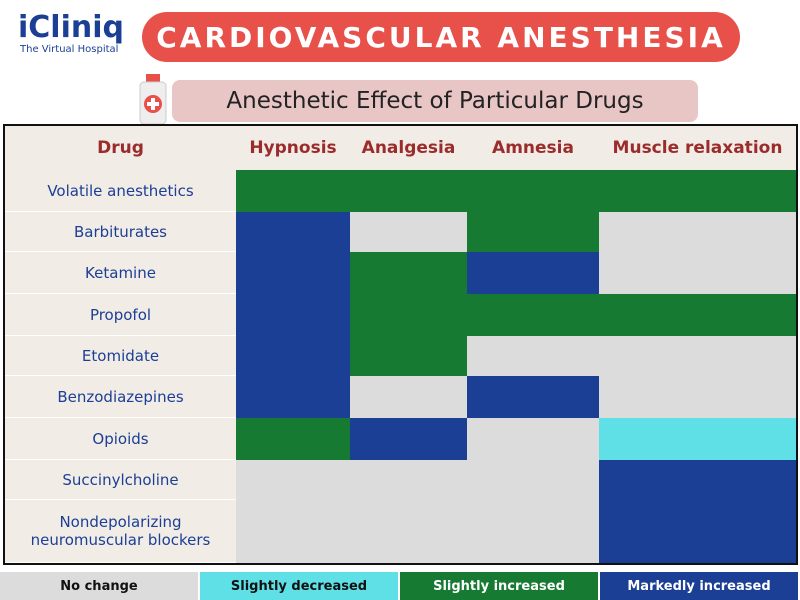 The image size is (800, 600). What do you see at coordinates (441, 37) in the screenshot?
I see `title: CARDIOVASCULAR ANESTHESIA` at bounding box center [441, 37].